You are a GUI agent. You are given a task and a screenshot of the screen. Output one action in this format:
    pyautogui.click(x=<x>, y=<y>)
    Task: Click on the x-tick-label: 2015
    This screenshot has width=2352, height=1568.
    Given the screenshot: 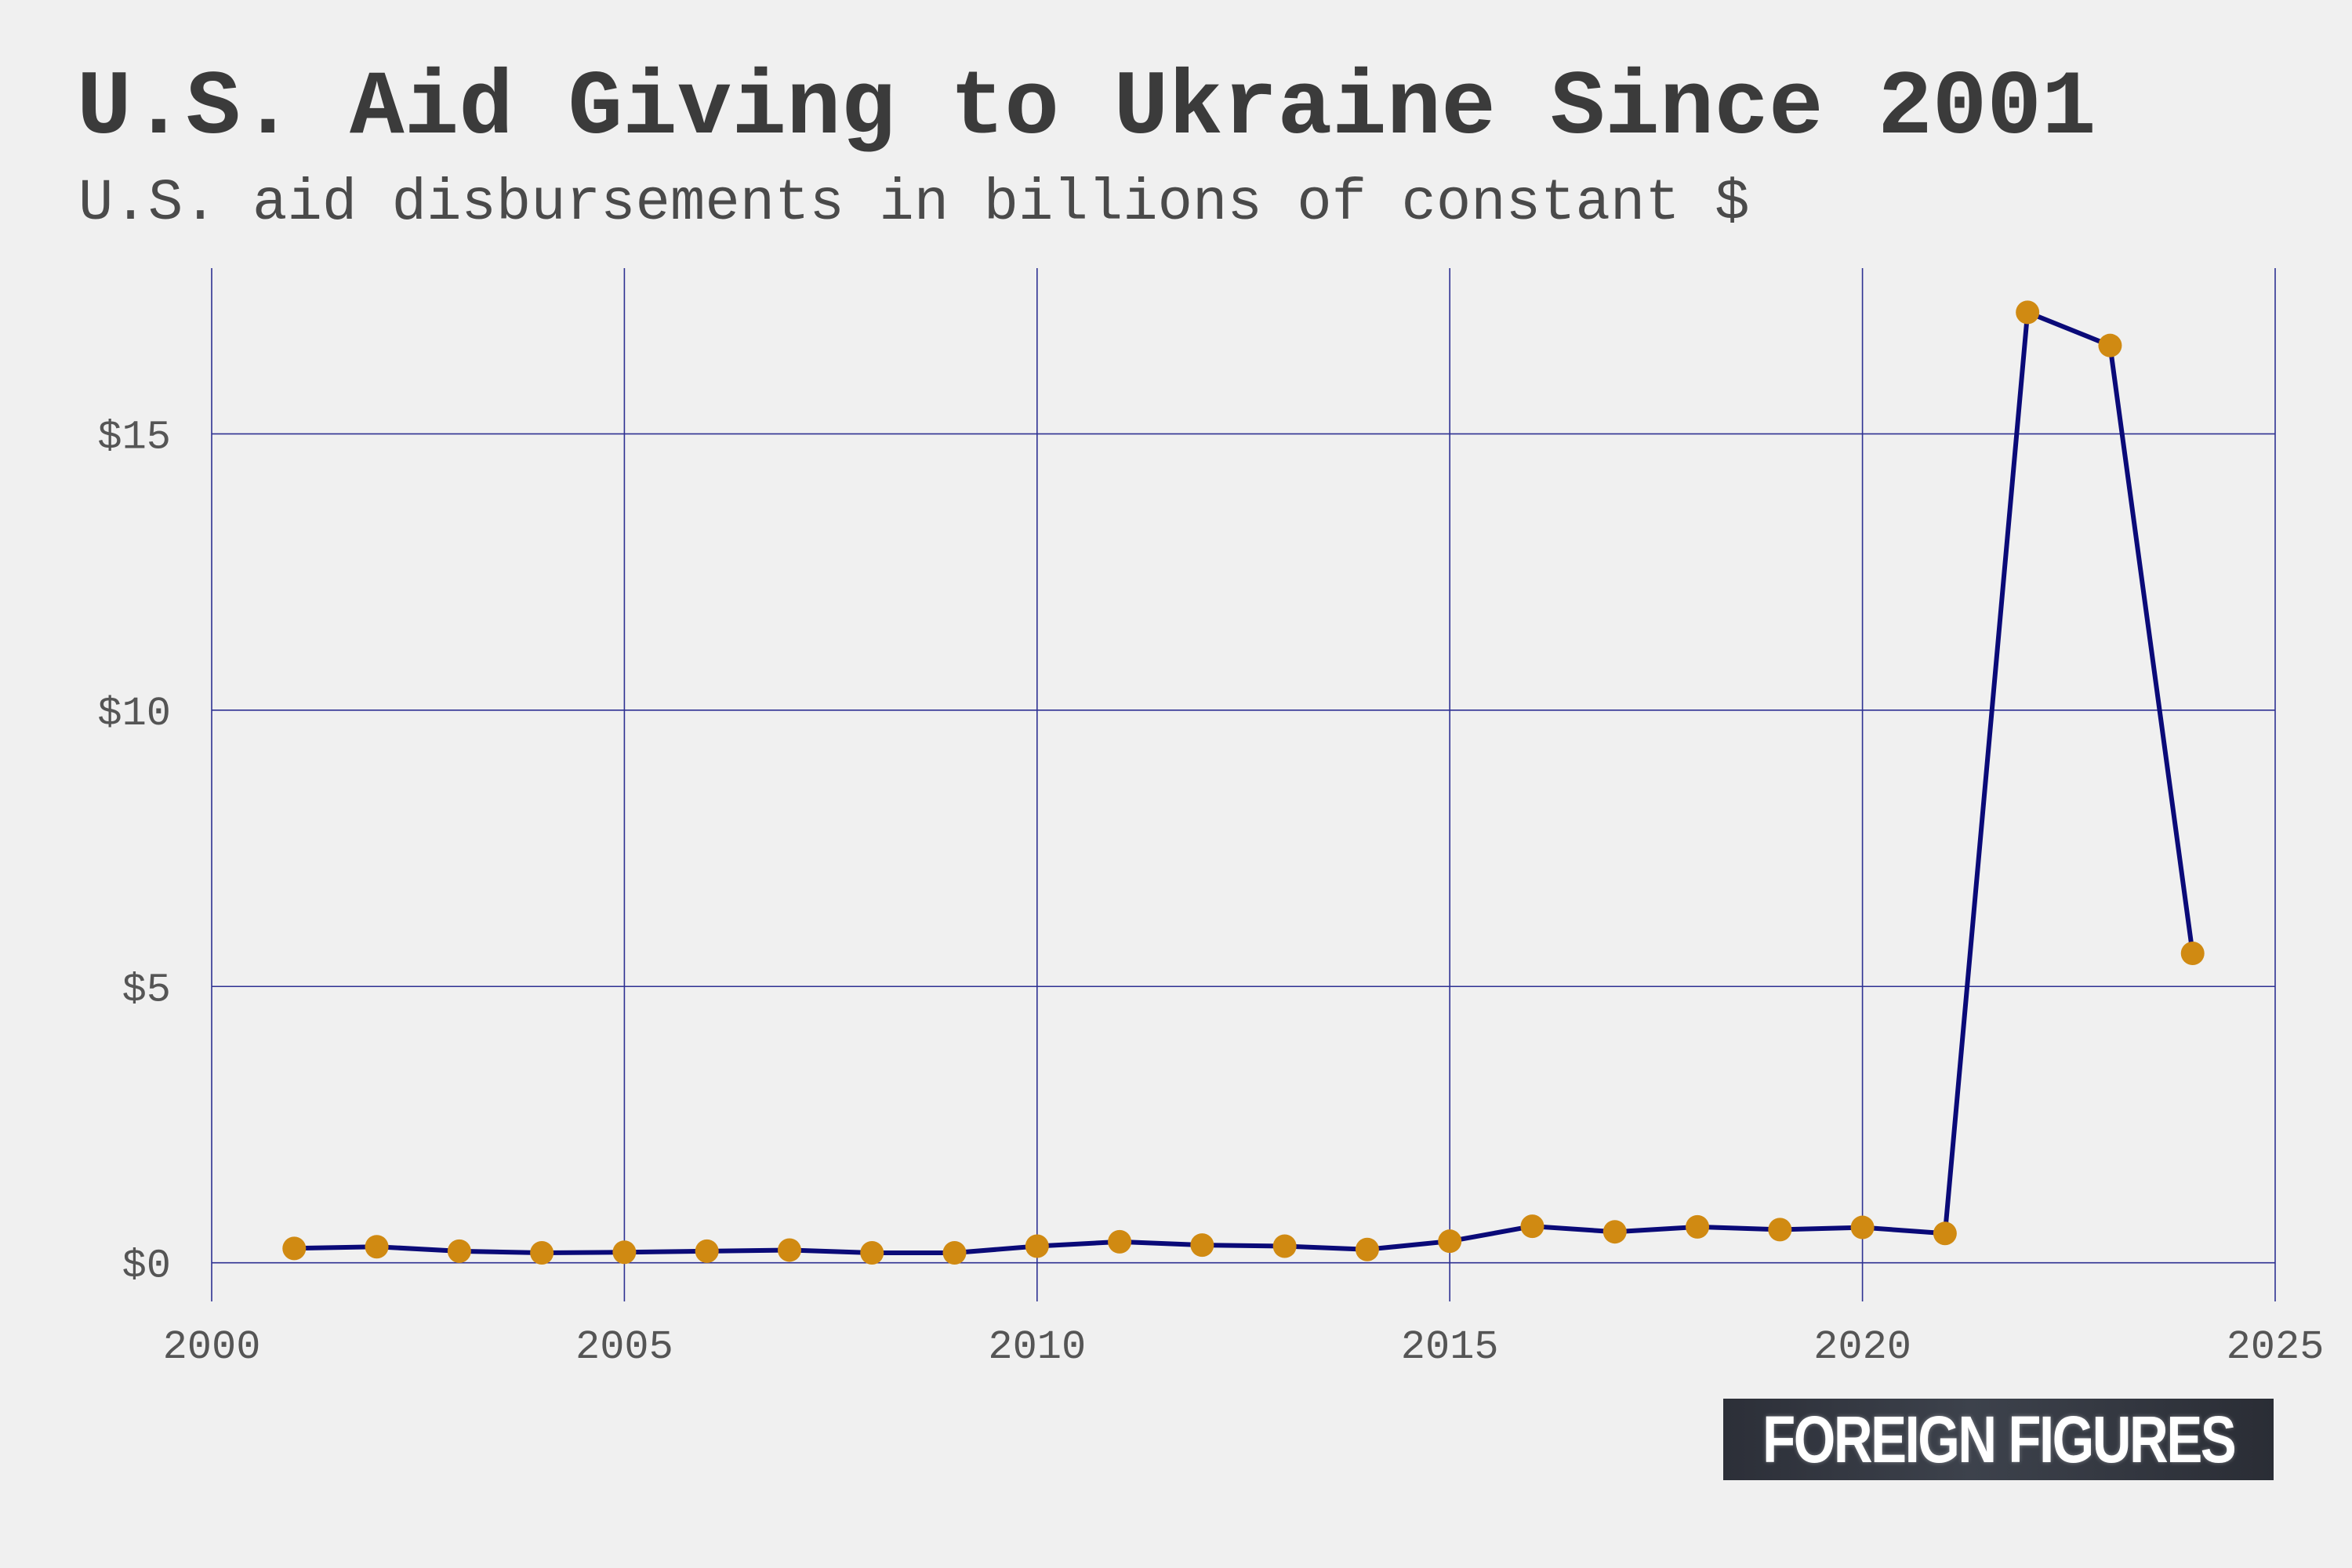 What is the action you would take?
    pyautogui.click(x=1450, y=1347)
    